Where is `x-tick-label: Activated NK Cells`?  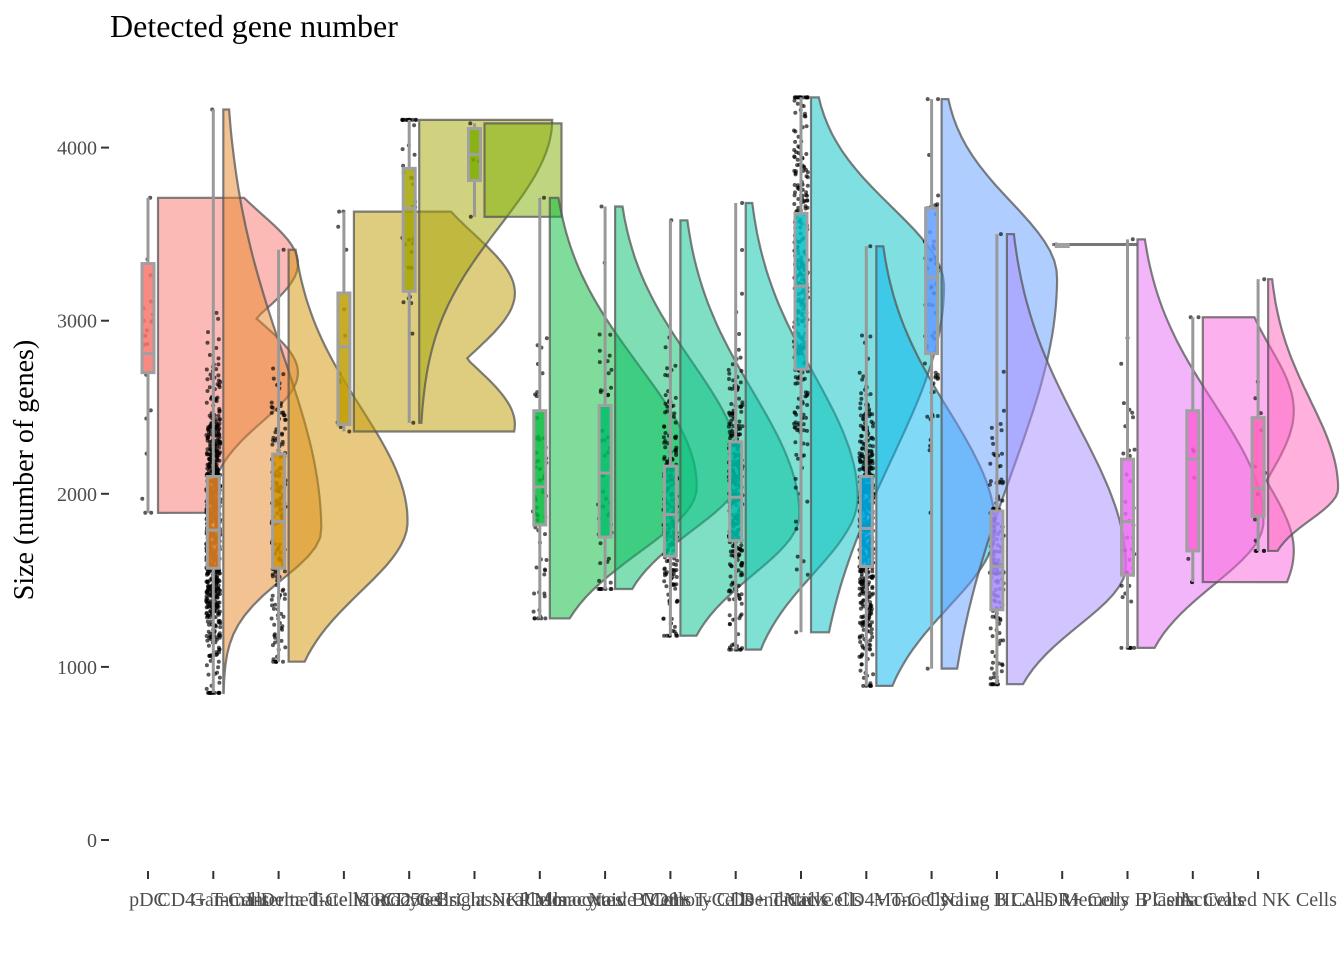 x-tick-label: Activated NK Cells is located at coordinates (1258, 900).